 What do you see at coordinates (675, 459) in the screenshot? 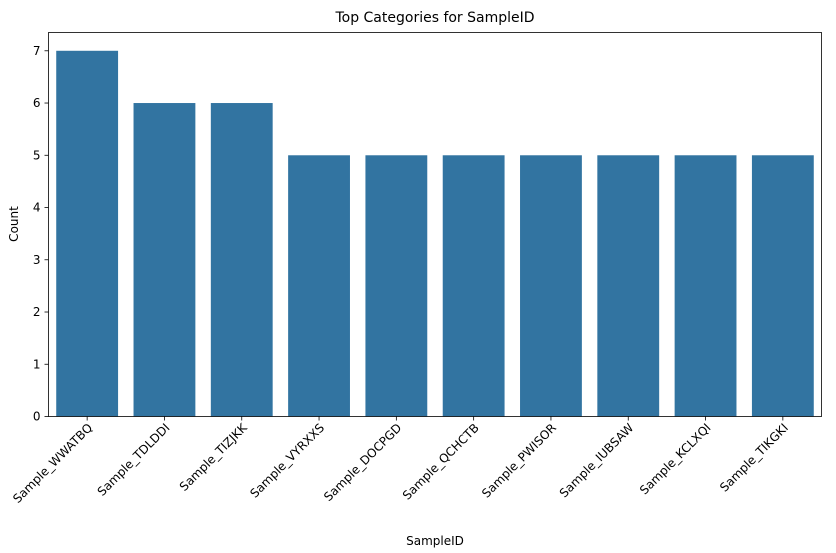
I see `x-tick-label: Sample_KCLXQI` at bounding box center [675, 459].